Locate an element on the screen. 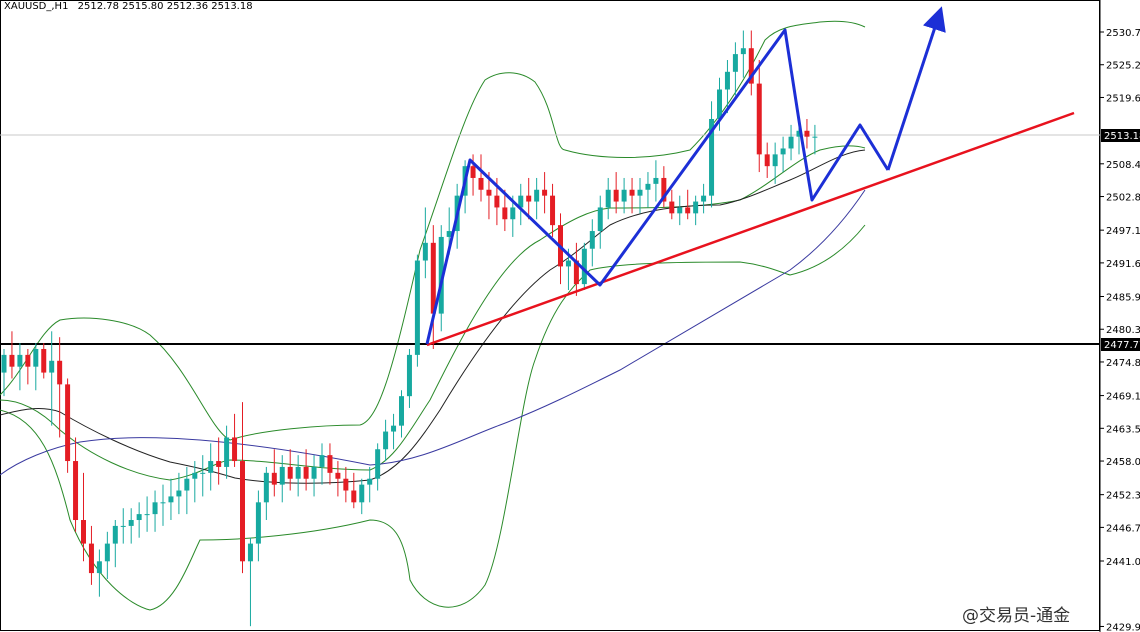 This screenshot has height=632, width=1140. price-tick-label: 2502.85 is located at coordinates (1123, 198).